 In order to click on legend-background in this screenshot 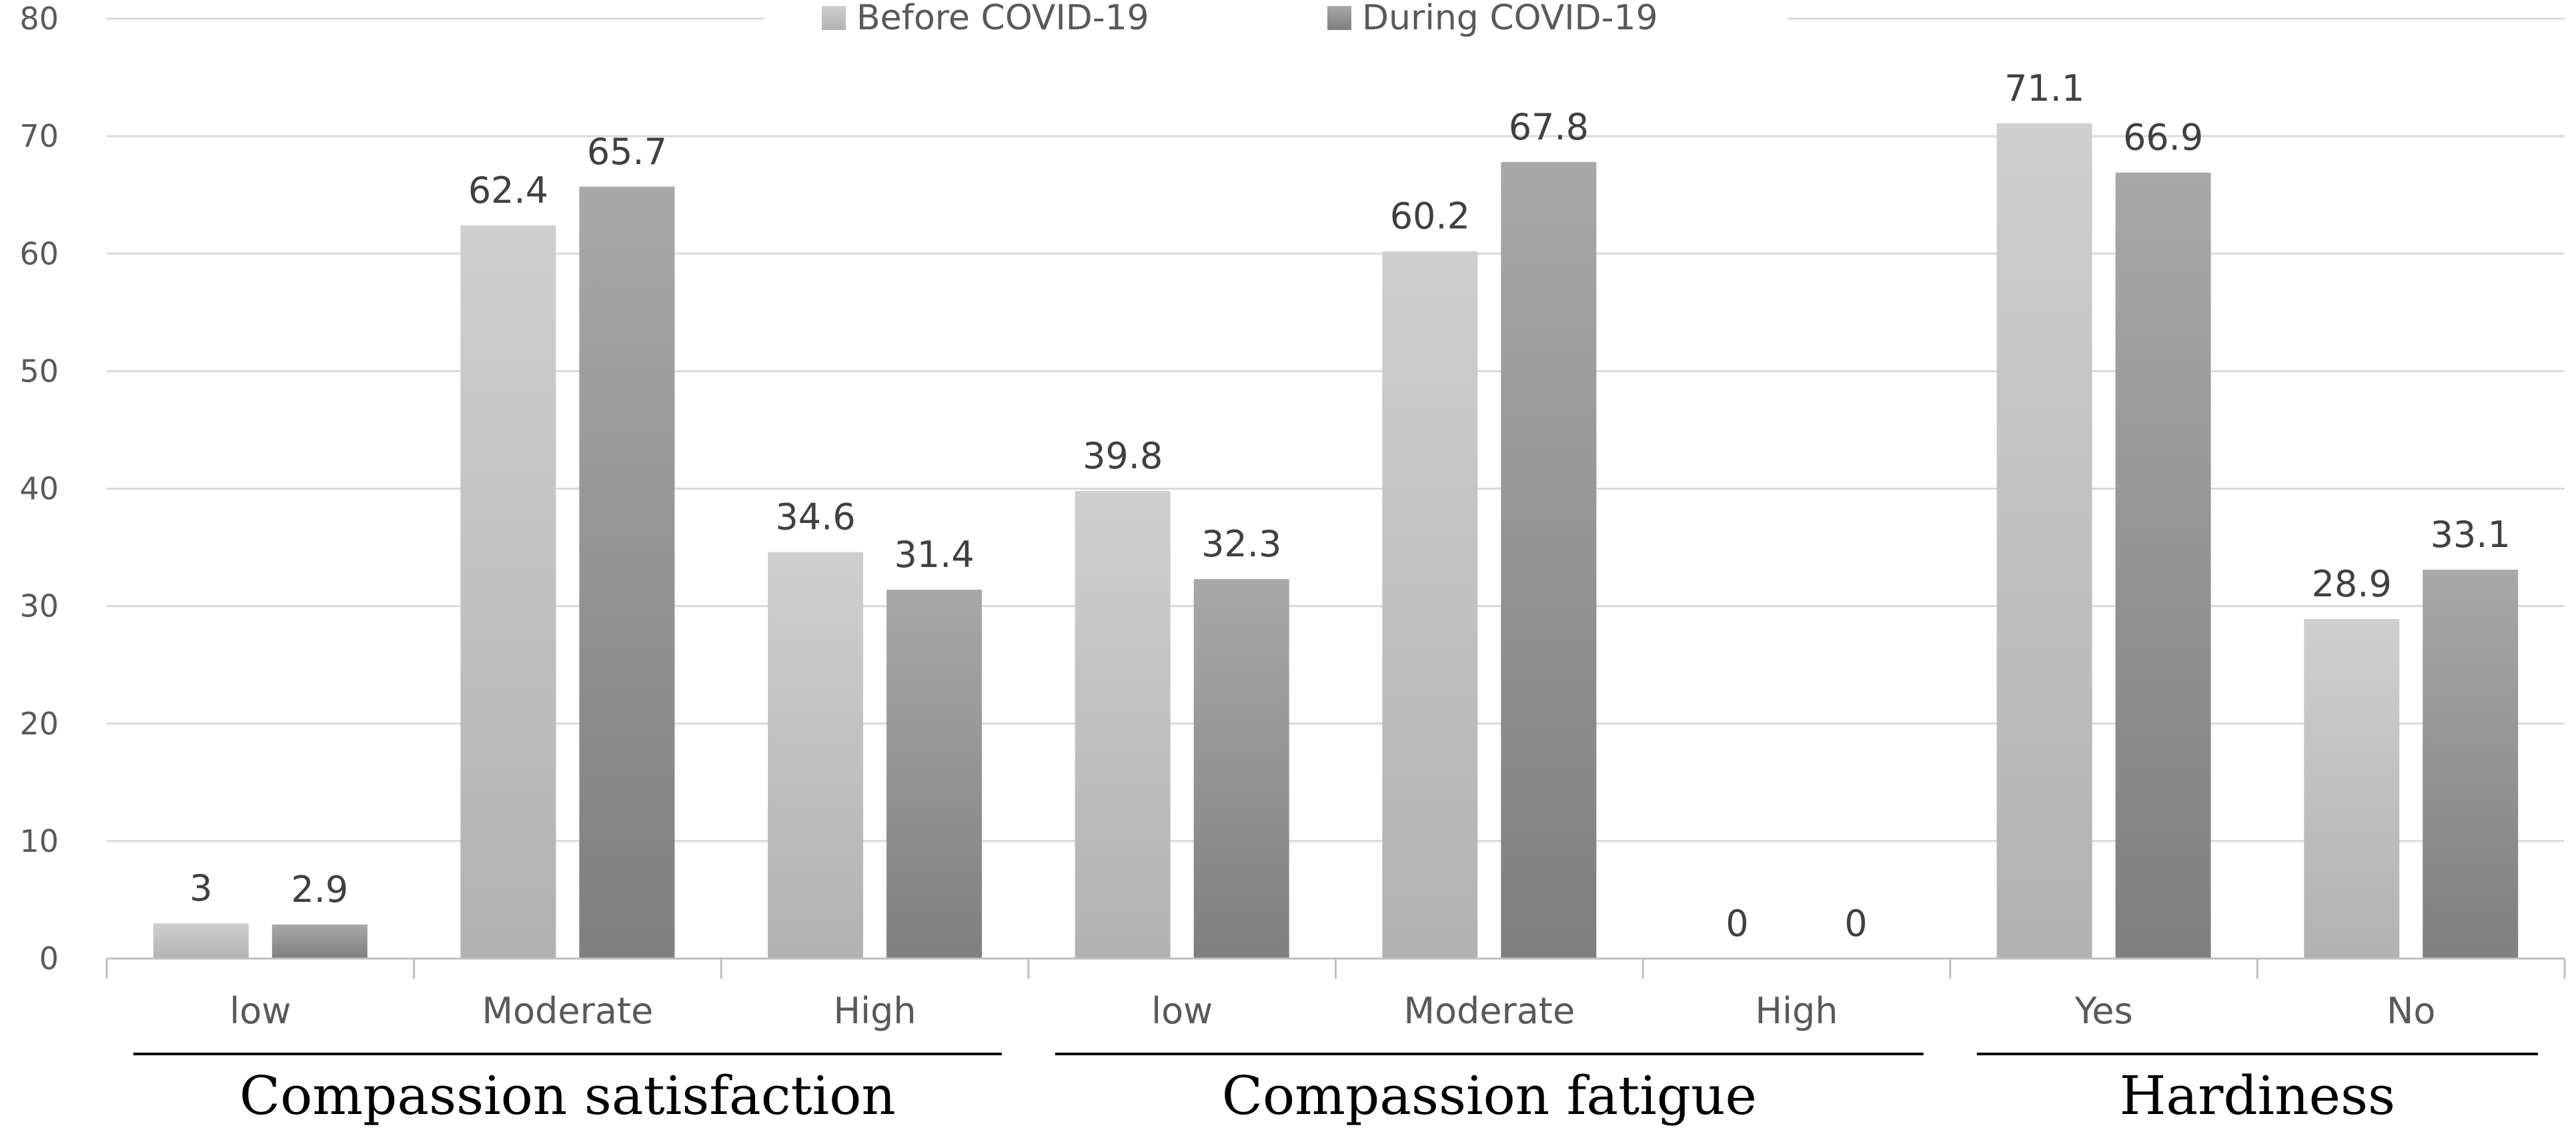, I will do `click(1276, 21)`.